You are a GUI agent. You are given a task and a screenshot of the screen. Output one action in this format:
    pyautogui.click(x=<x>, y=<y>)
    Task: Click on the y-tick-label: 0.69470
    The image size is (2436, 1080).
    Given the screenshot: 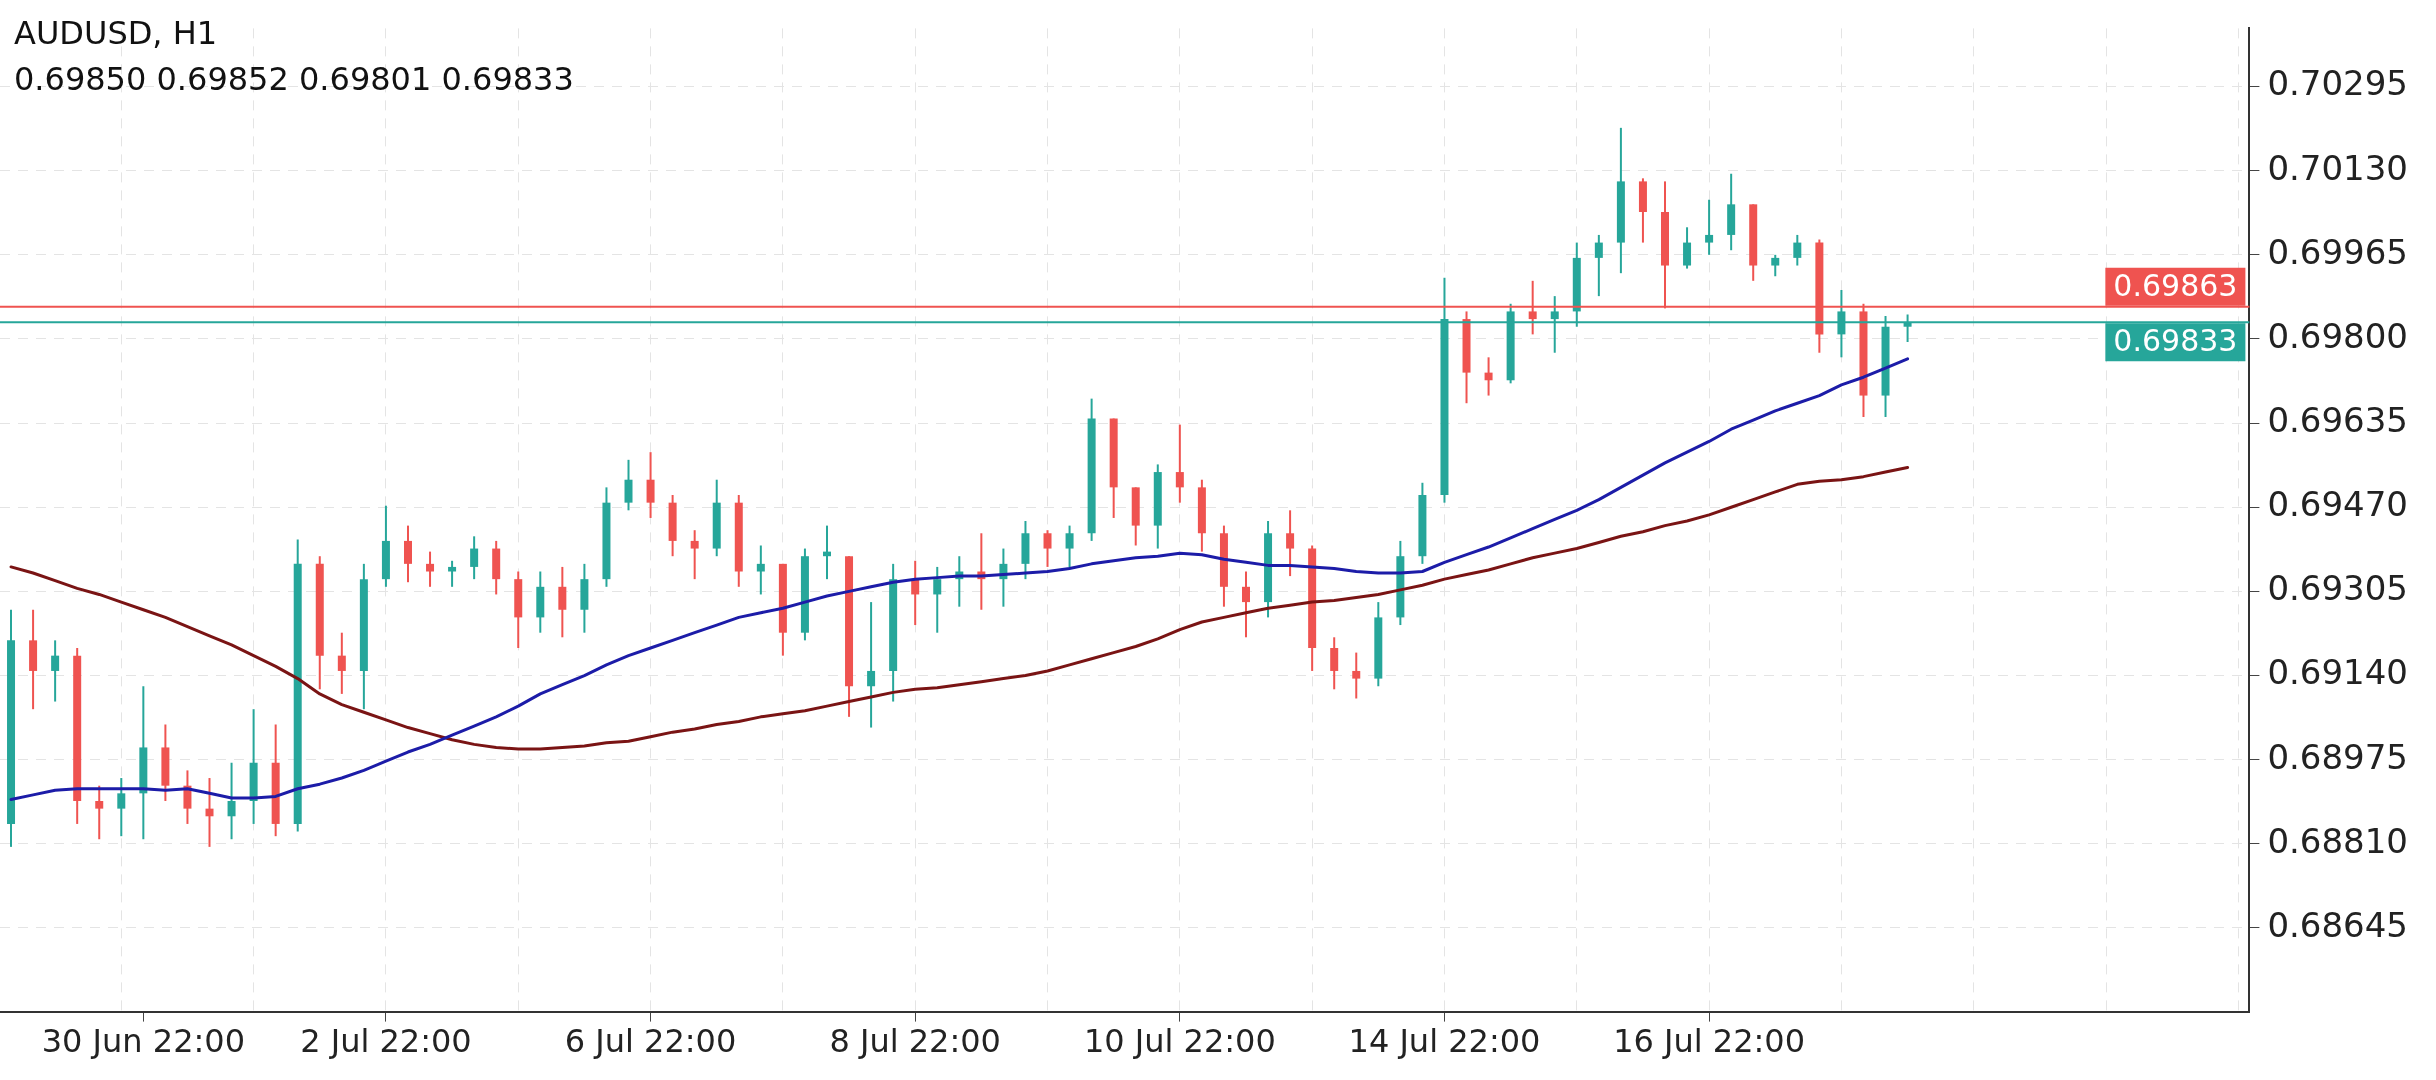 What is the action you would take?
    pyautogui.click(x=2338, y=504)
    